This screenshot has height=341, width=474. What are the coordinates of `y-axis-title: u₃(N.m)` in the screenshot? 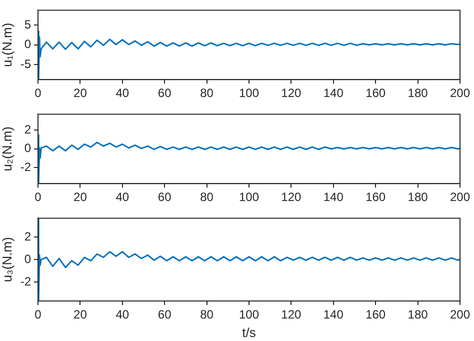 It's located at (7, 259).